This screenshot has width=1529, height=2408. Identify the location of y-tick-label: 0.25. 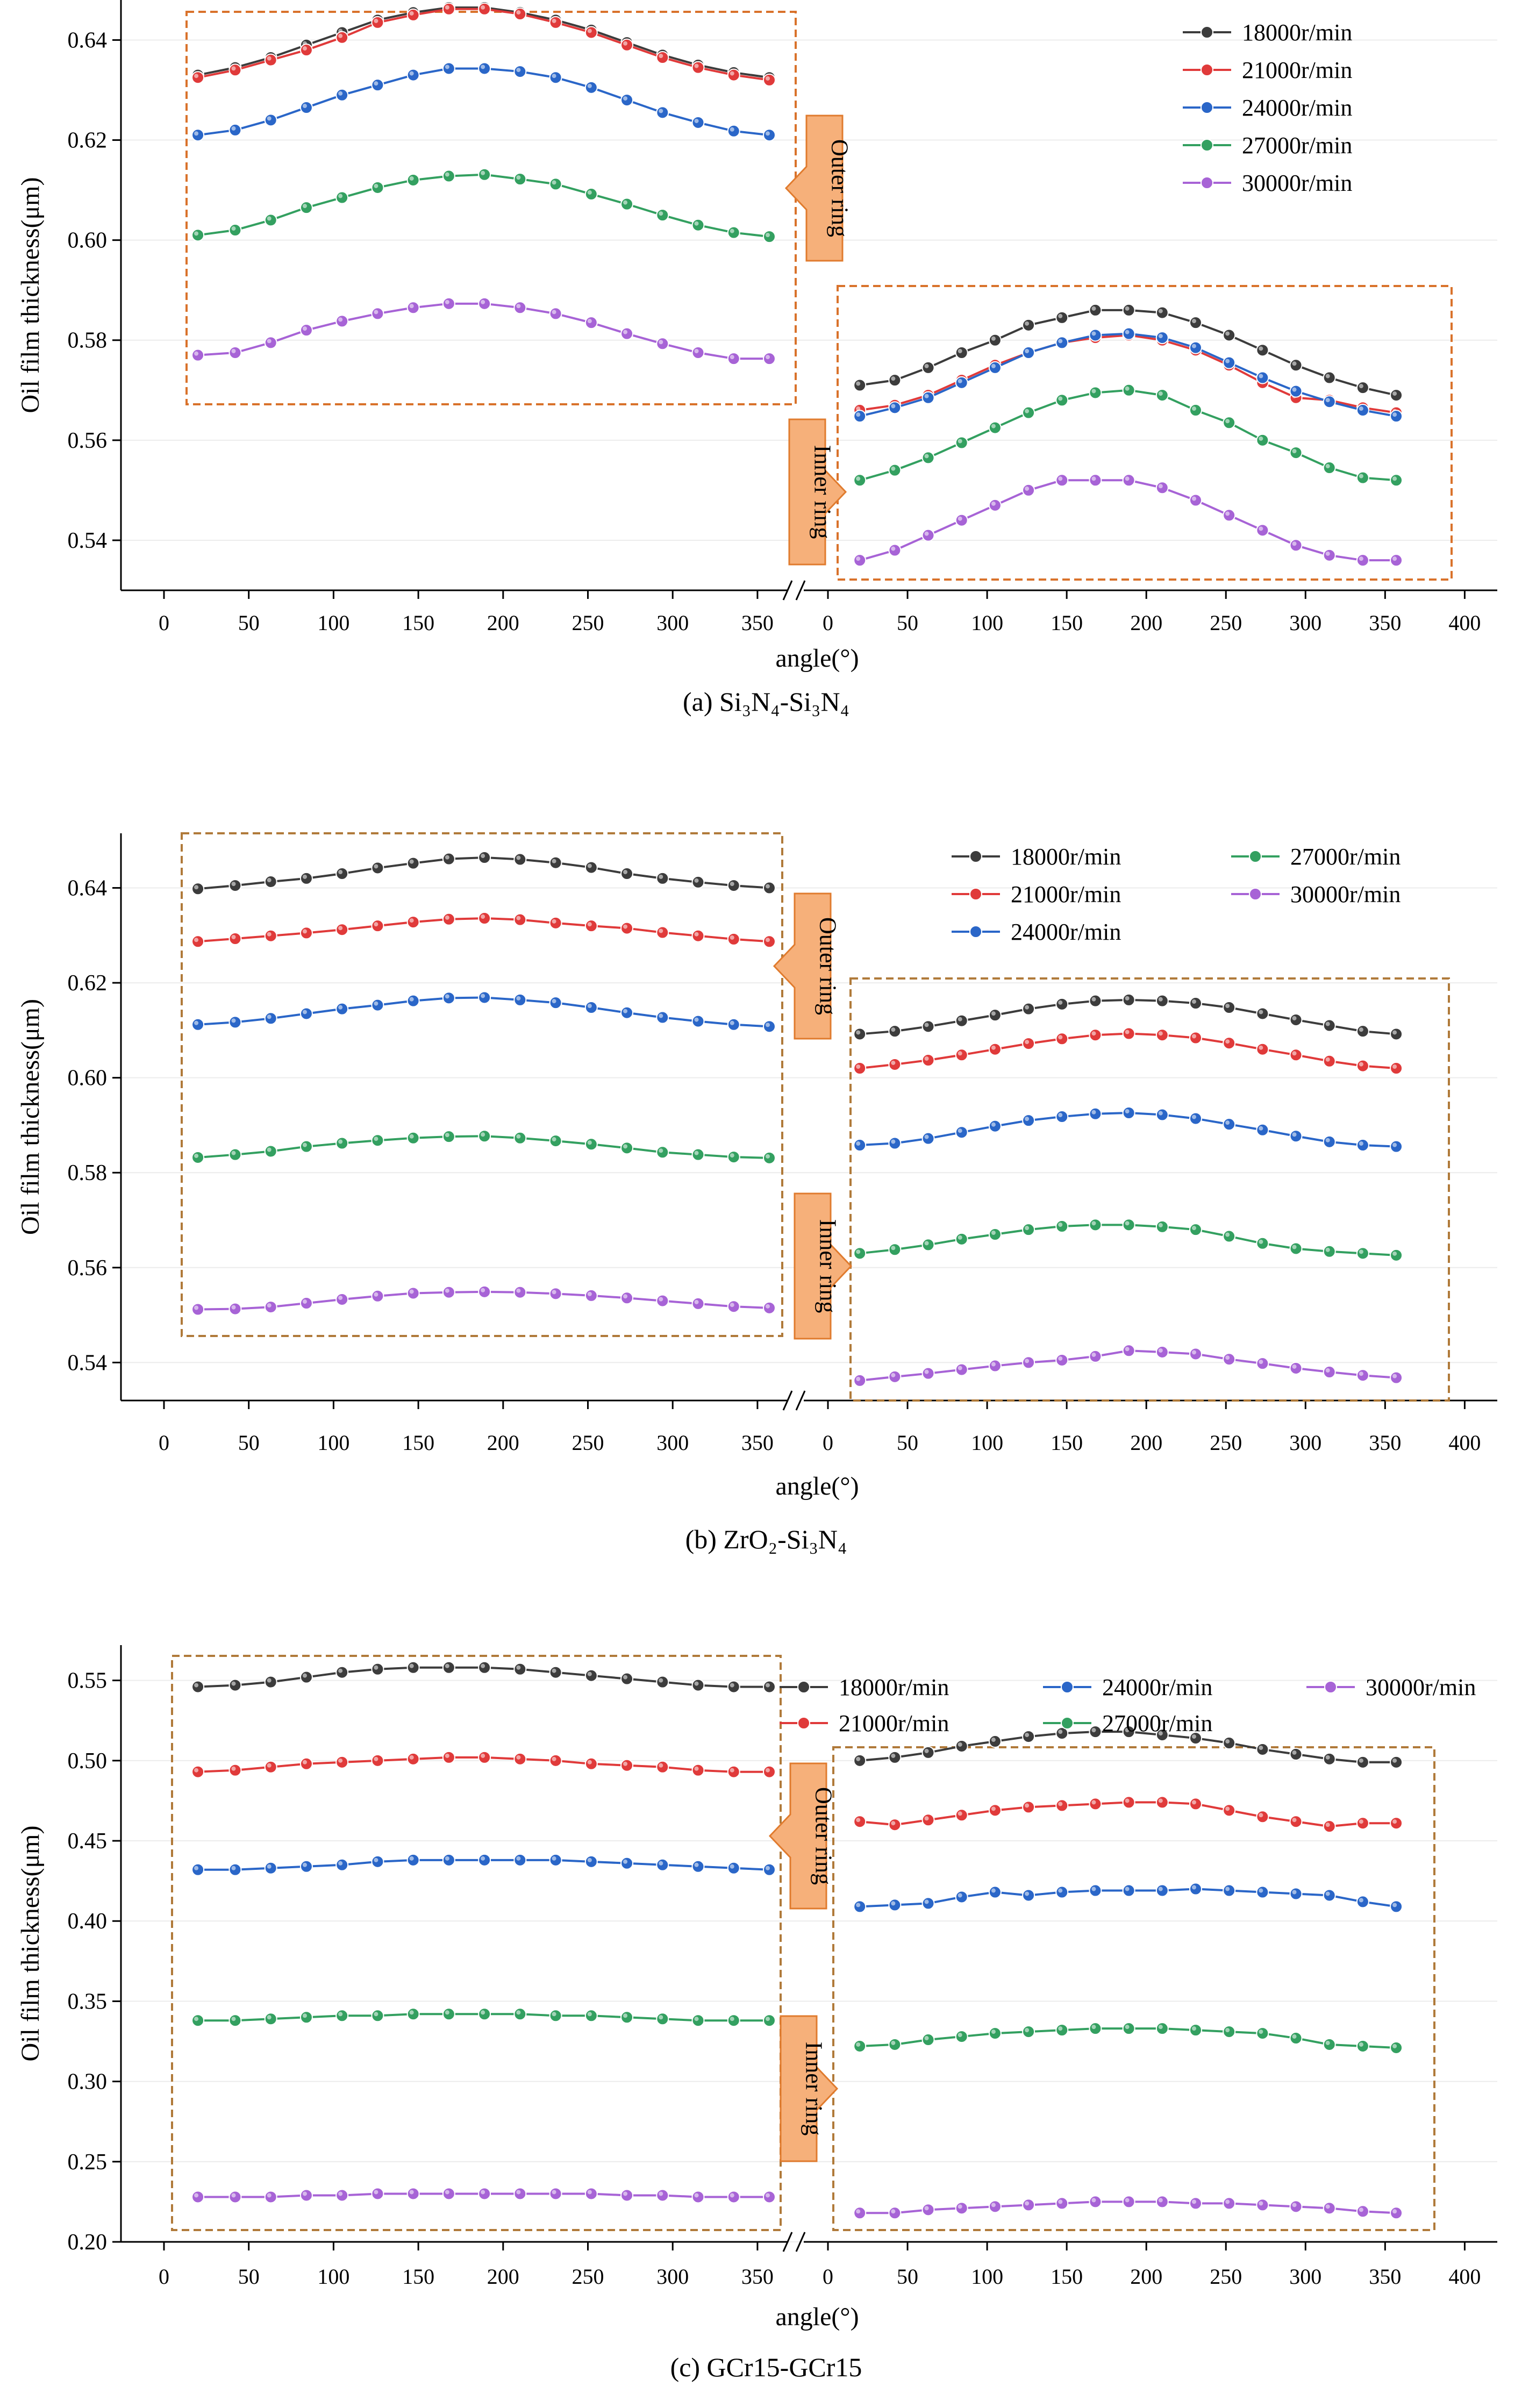
(88, 2162).